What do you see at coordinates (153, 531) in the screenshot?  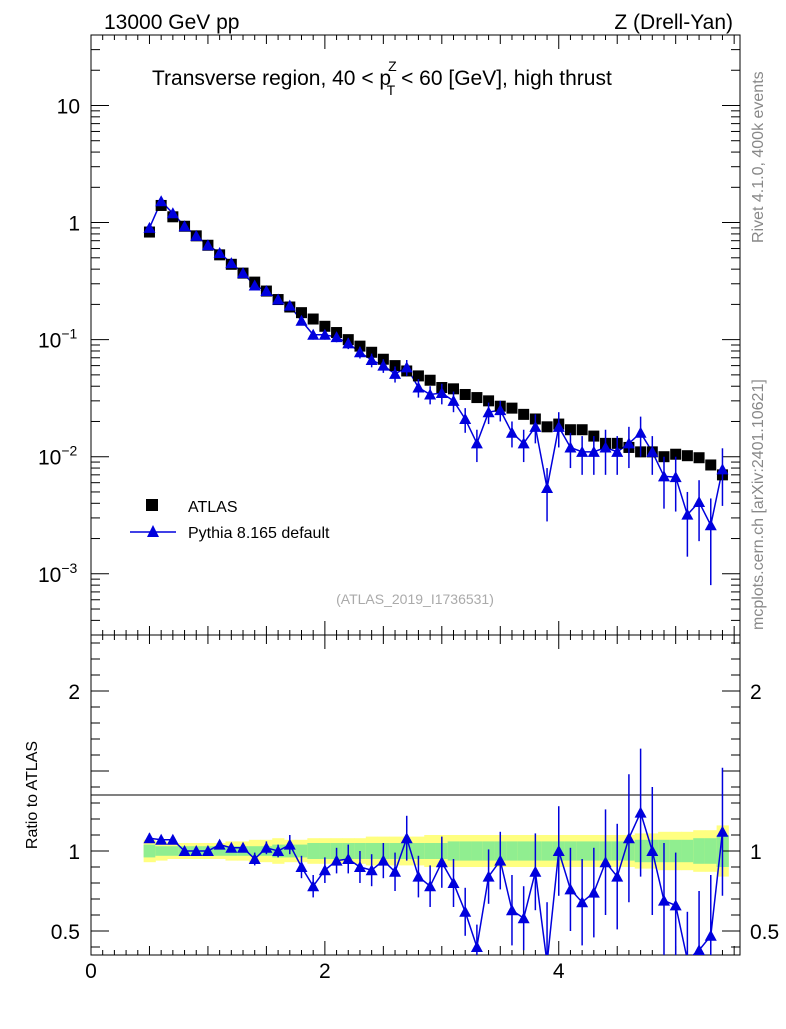 I see `legend-pythia-marker` at bounding box center [153, 531].